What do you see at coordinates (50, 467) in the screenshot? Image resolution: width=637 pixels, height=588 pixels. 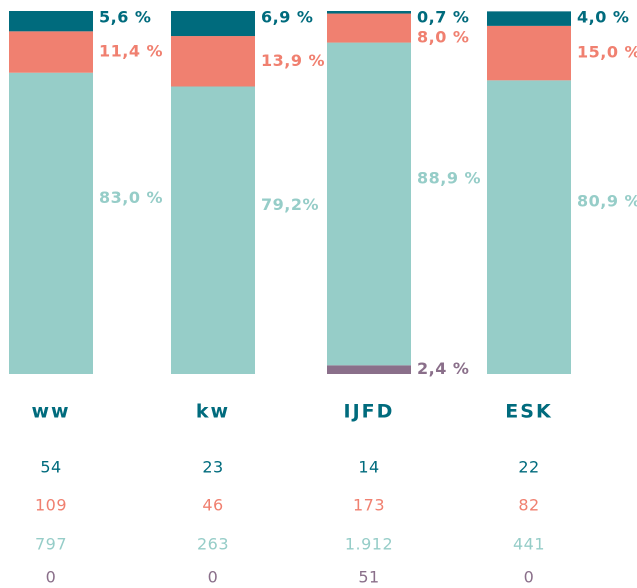 I see `count-label: 54` at bounding box center [50, 467].